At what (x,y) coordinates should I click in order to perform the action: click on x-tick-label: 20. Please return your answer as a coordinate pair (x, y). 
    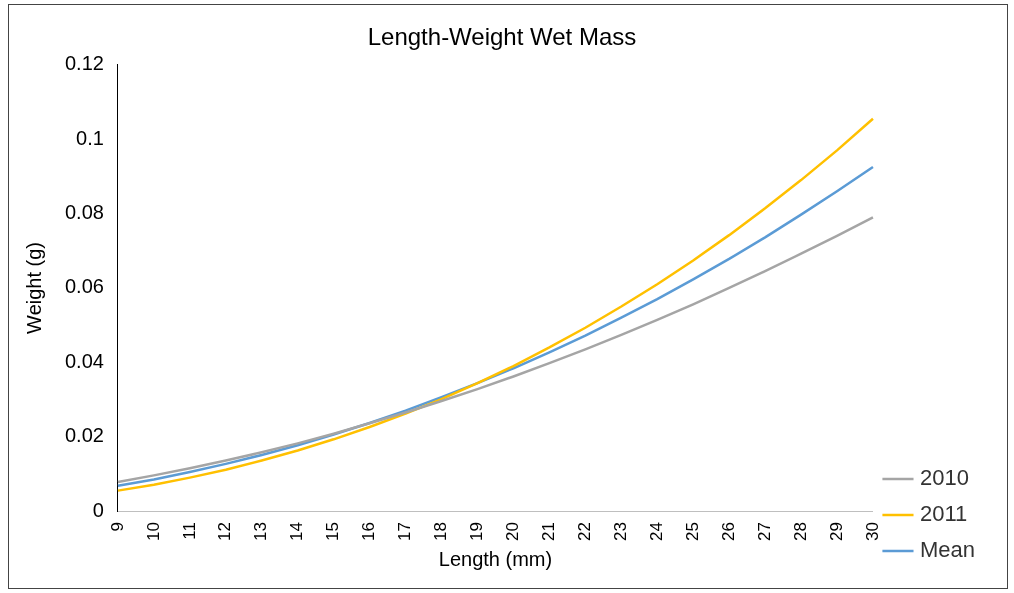
    Looking at the image, I should click on (513, 532).